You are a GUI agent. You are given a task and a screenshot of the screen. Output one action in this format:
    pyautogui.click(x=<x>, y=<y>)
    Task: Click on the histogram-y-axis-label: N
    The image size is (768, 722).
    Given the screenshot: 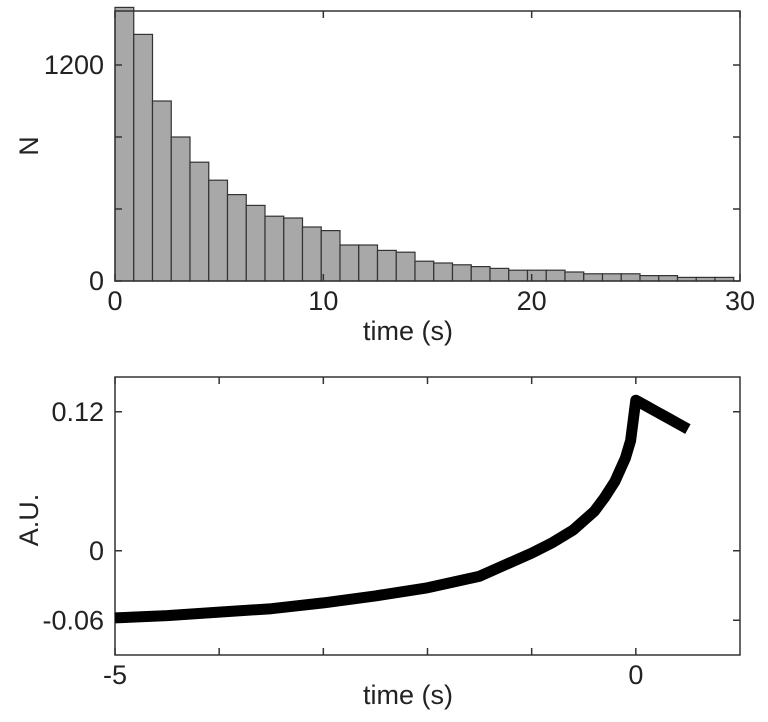 What is the action you would take?
    pyautogui.click(x=29, y=146)
    